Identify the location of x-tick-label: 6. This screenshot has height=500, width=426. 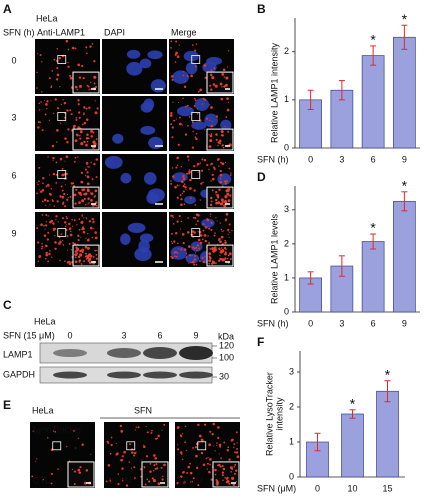
(373, 159).